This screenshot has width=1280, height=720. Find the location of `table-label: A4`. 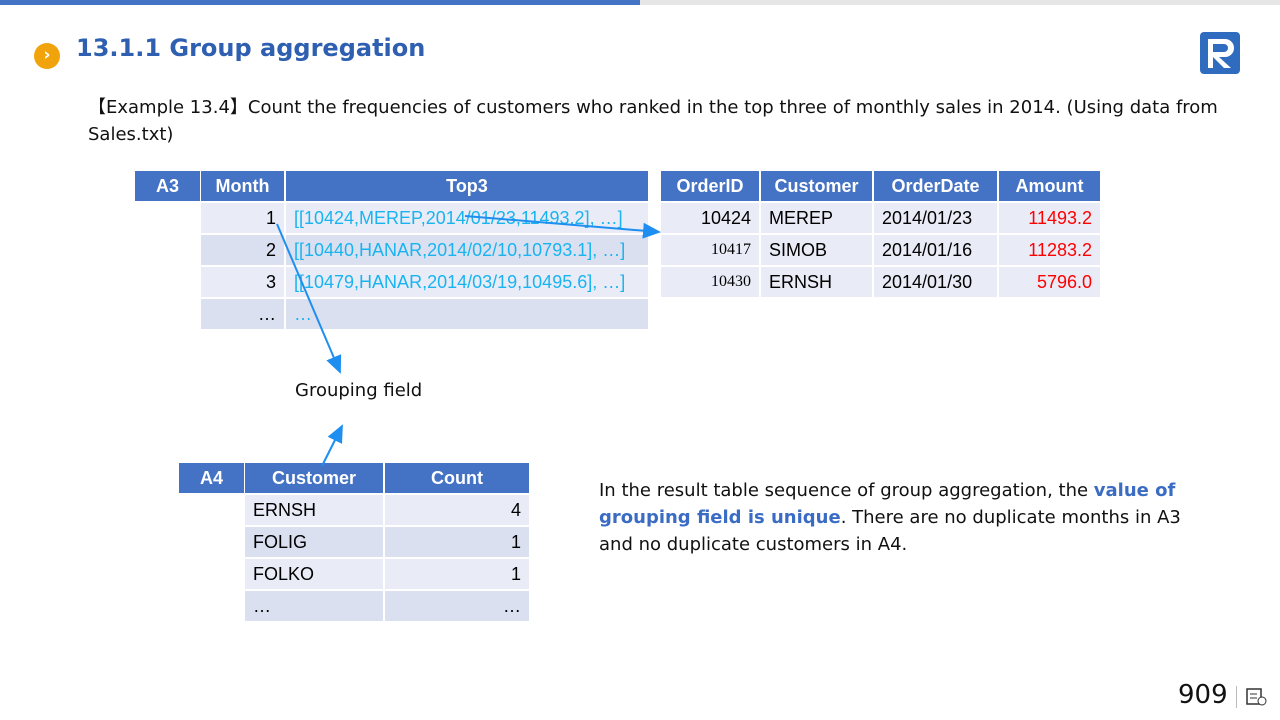

table-label: A4 is located at coordinates (211, 478).